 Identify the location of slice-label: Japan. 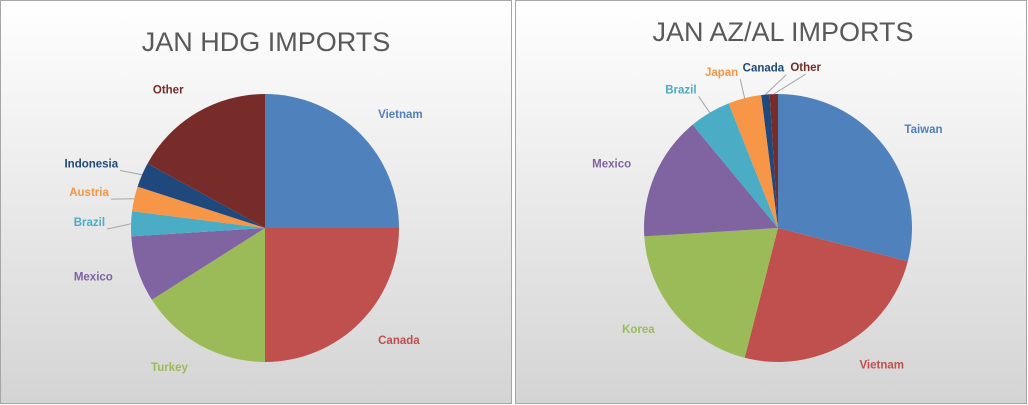
(721, 73).